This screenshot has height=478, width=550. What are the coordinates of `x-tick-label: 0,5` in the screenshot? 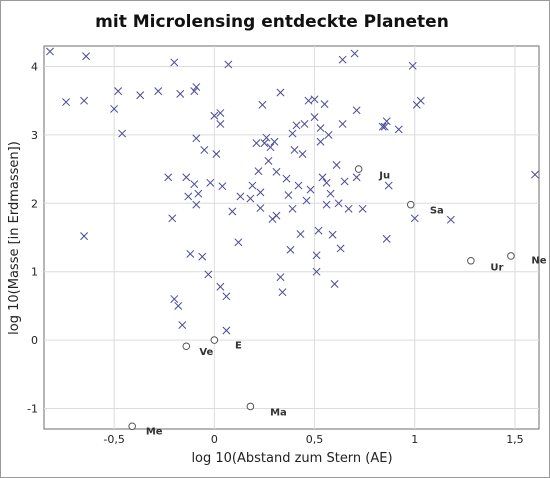 It's located at (315, 439).